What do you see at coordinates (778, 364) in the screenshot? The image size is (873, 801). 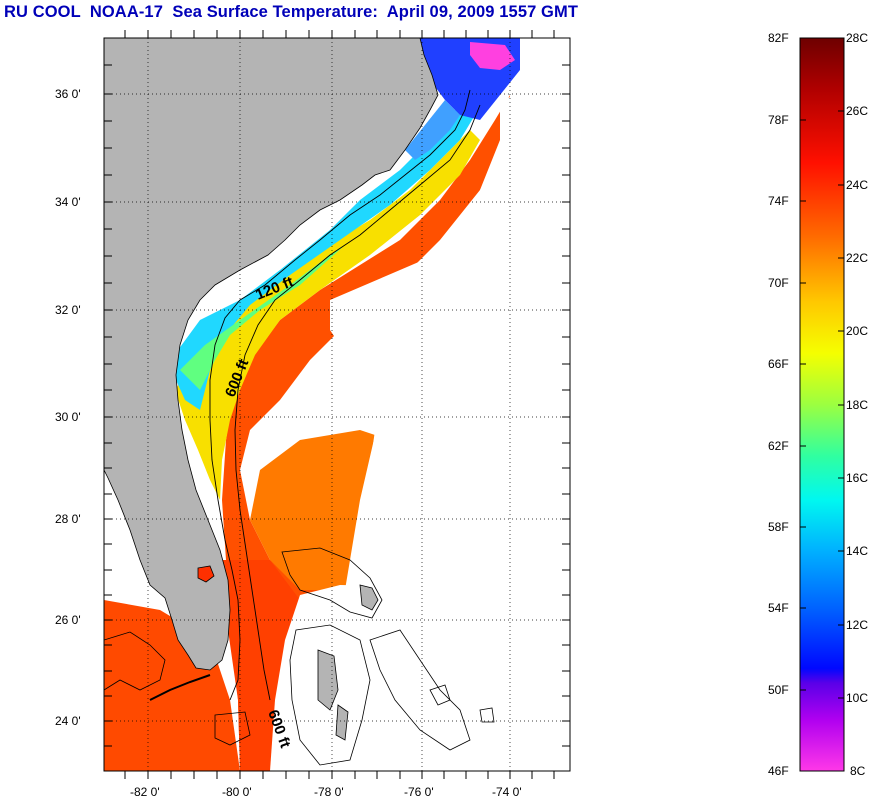 I see `colorbar-f-label: 66F` at bounding box center [778, 364].